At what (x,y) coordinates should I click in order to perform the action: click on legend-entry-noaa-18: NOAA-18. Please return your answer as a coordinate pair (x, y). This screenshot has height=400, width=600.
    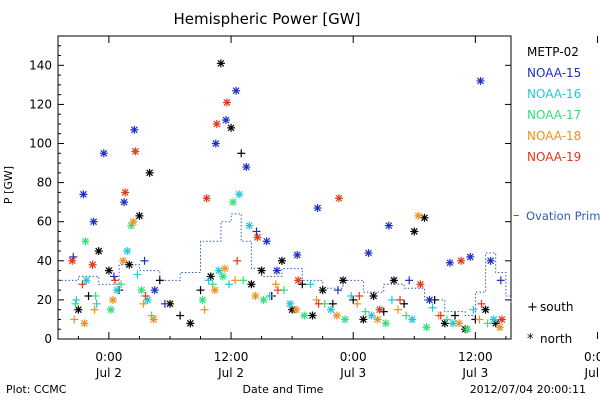
    Looking at the image, I should click on (554, 136).